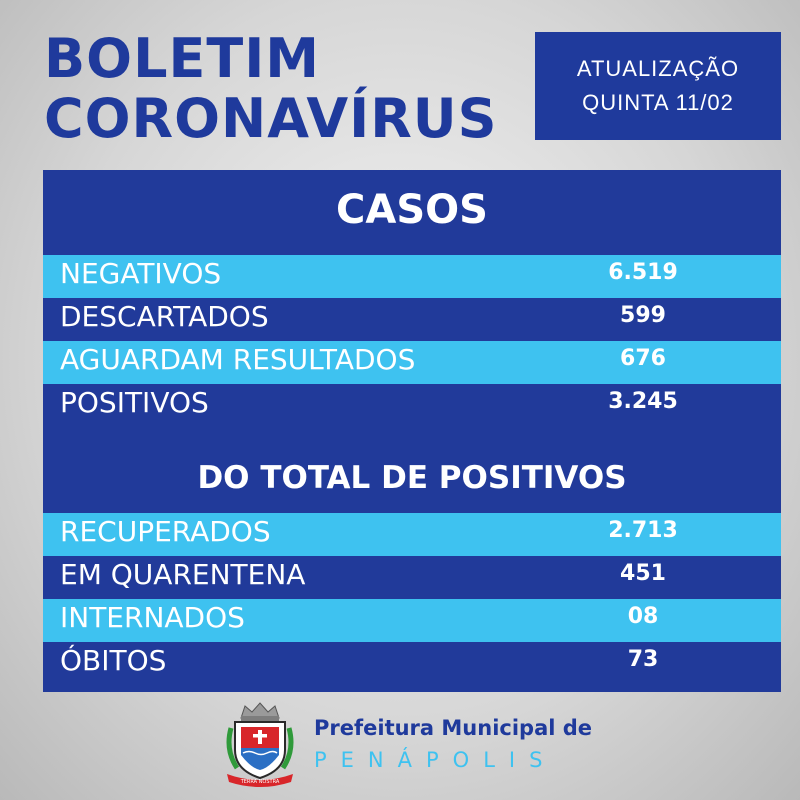  Describe the element at coordinates (141, 273) in the screenshot. I see `row-label: NEGATIVOS` at that location.